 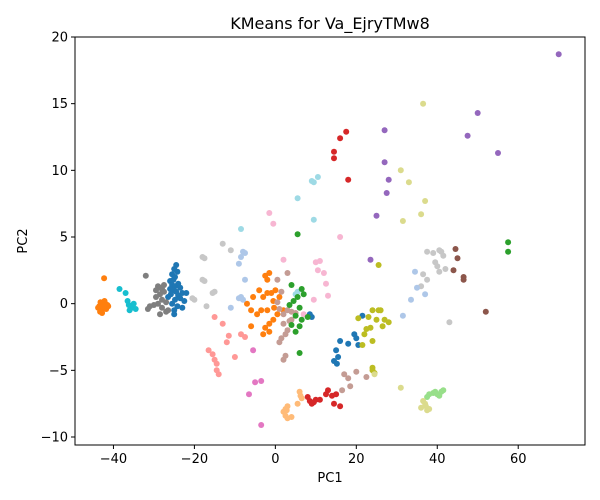 What do you see at coordinates (59, 38) in the screenshot?
I see `y-tick-label: 20` at bounding box center [59, 38].